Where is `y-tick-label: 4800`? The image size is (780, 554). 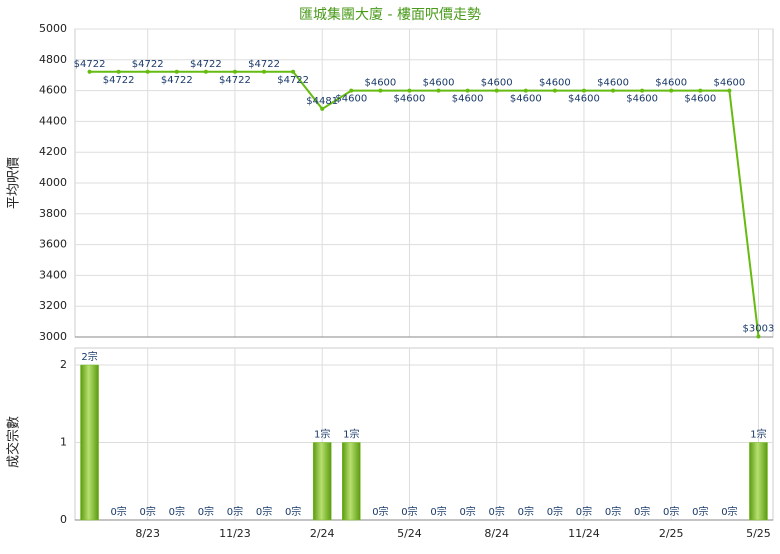
y-tick-label: 4800 is located at coordinates (53, 59).